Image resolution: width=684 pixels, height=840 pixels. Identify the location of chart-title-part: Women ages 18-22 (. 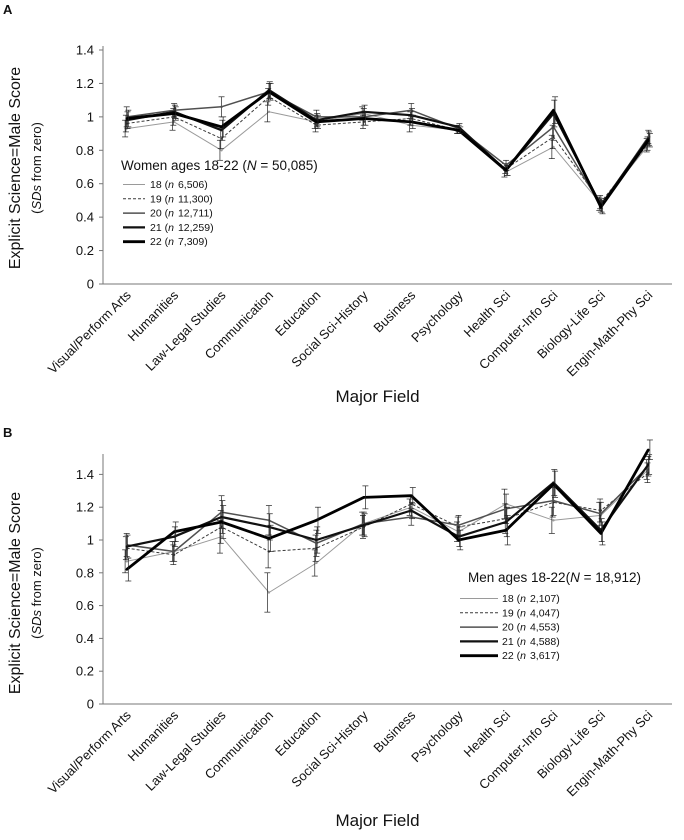
(184, 165).